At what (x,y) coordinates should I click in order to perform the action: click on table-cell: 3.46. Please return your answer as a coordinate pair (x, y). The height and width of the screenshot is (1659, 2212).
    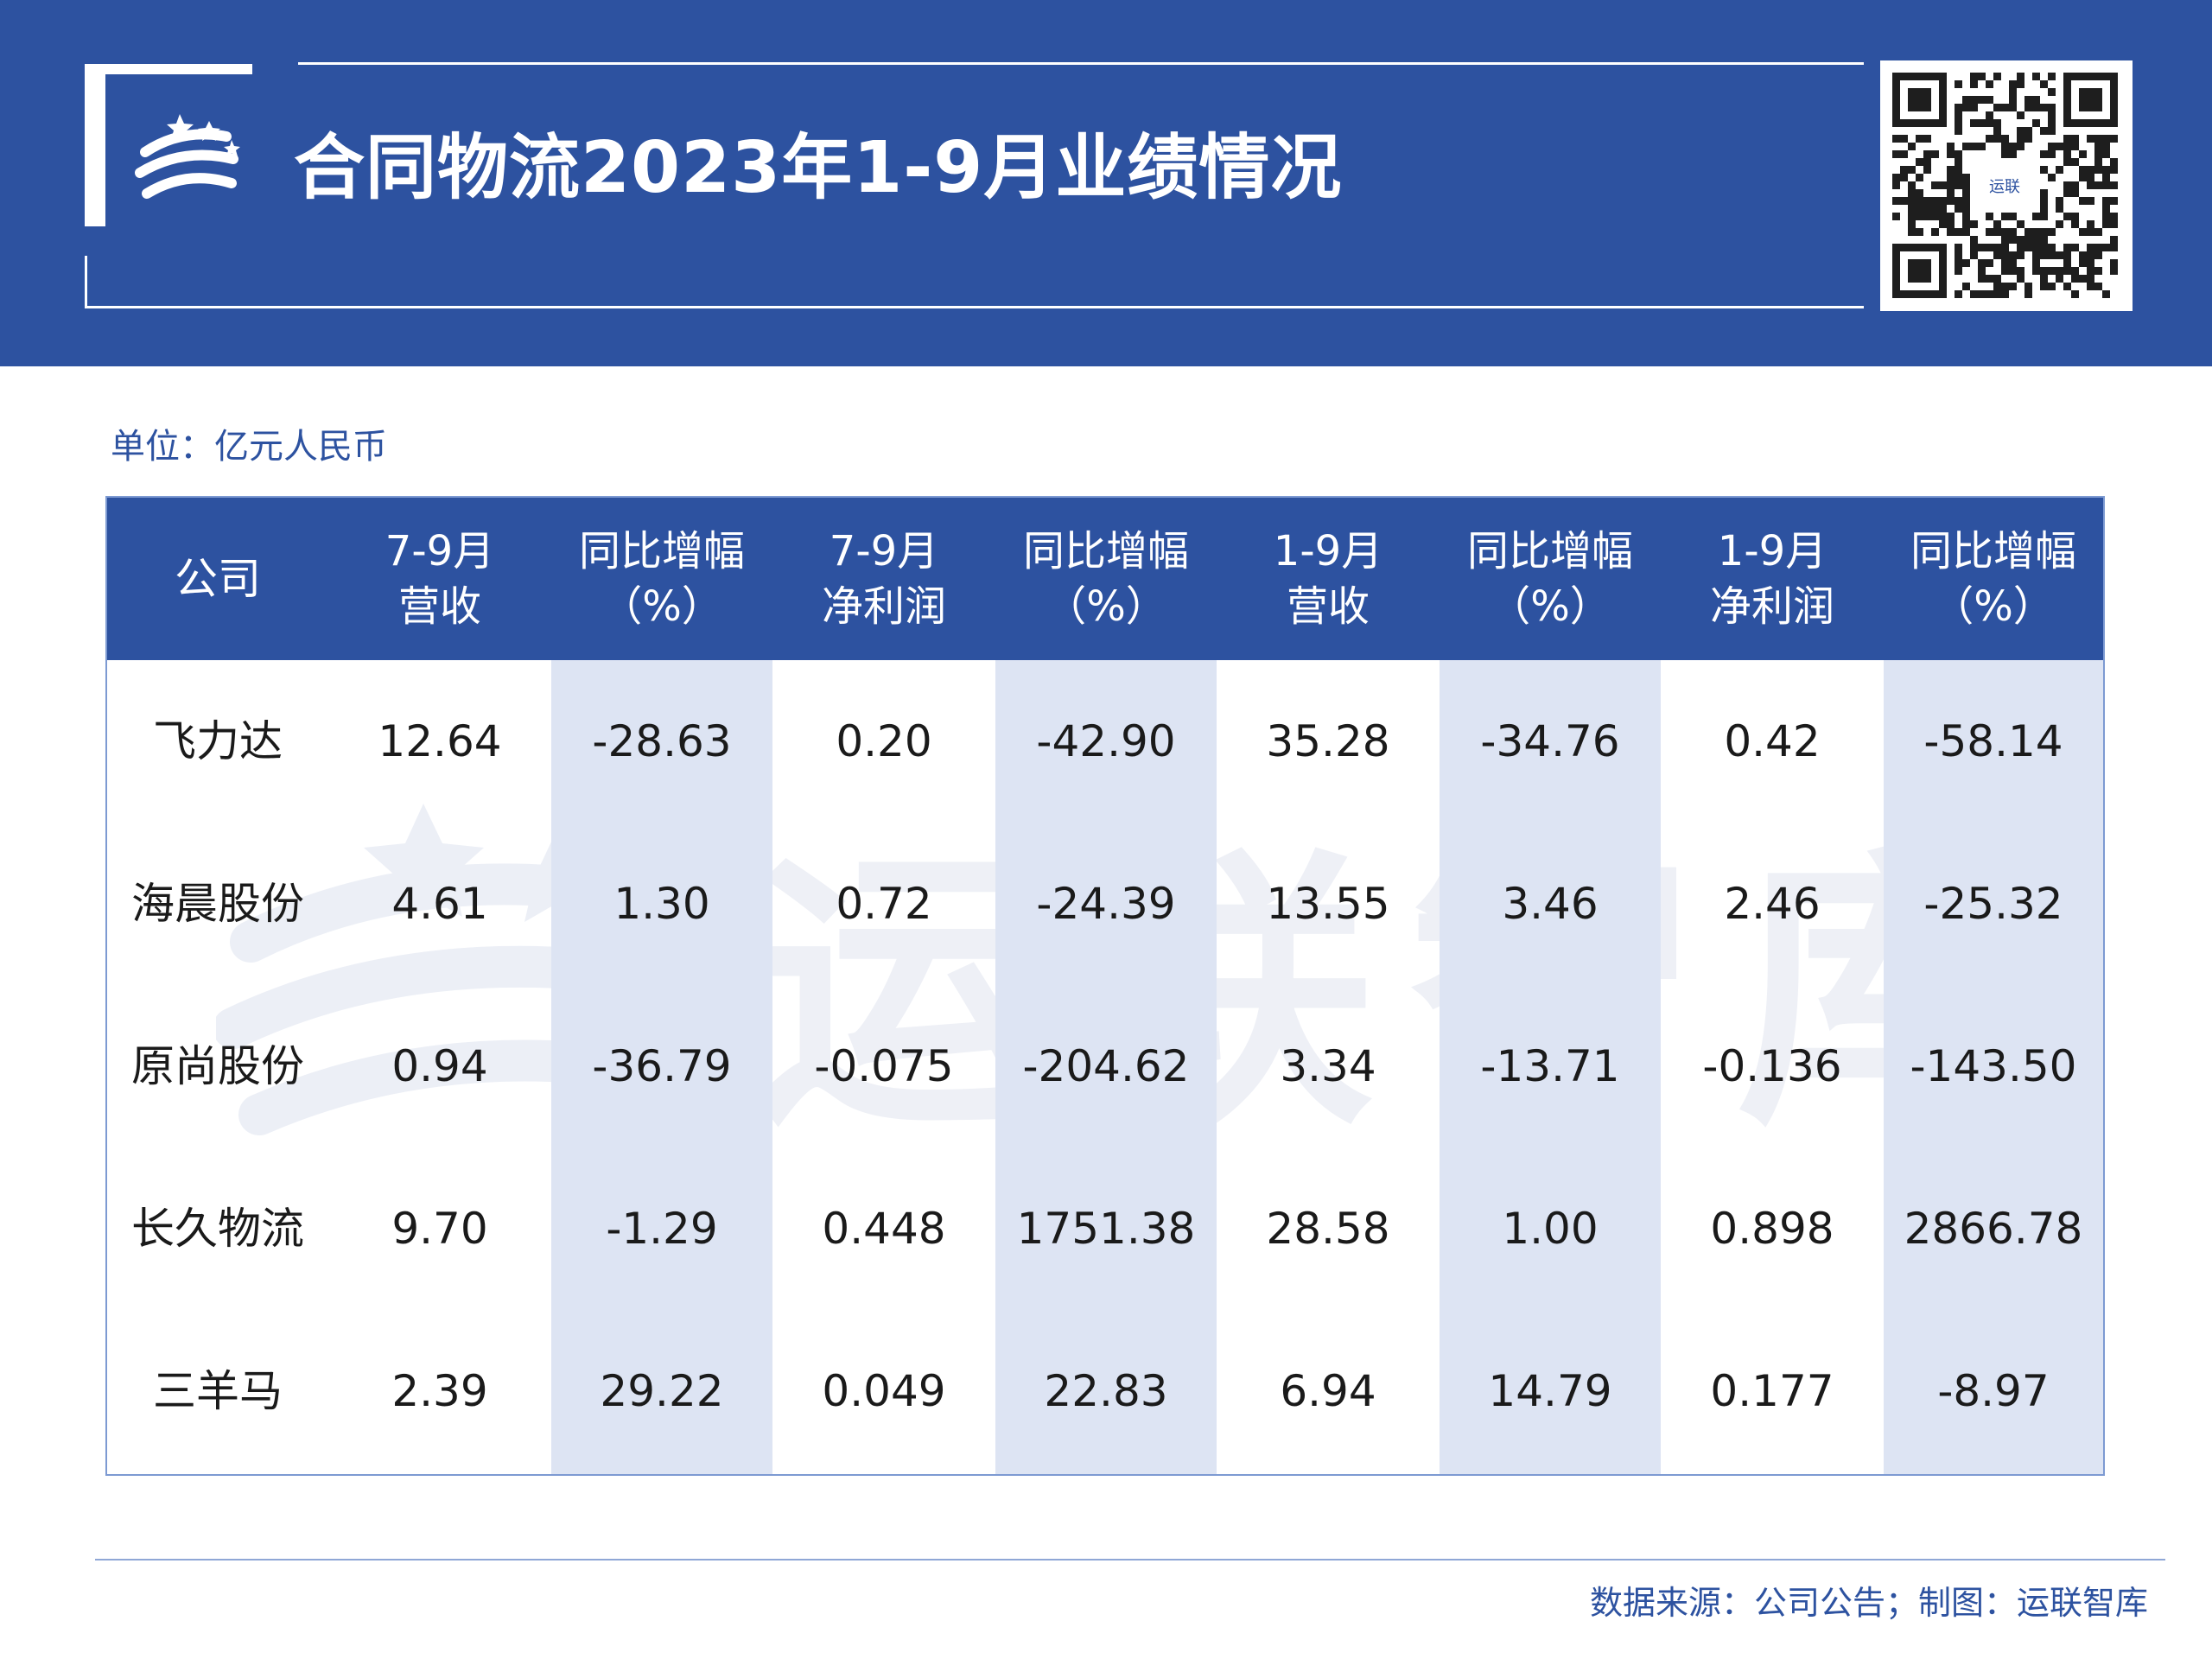
    Looking at the image, I should click on (1550, 904).